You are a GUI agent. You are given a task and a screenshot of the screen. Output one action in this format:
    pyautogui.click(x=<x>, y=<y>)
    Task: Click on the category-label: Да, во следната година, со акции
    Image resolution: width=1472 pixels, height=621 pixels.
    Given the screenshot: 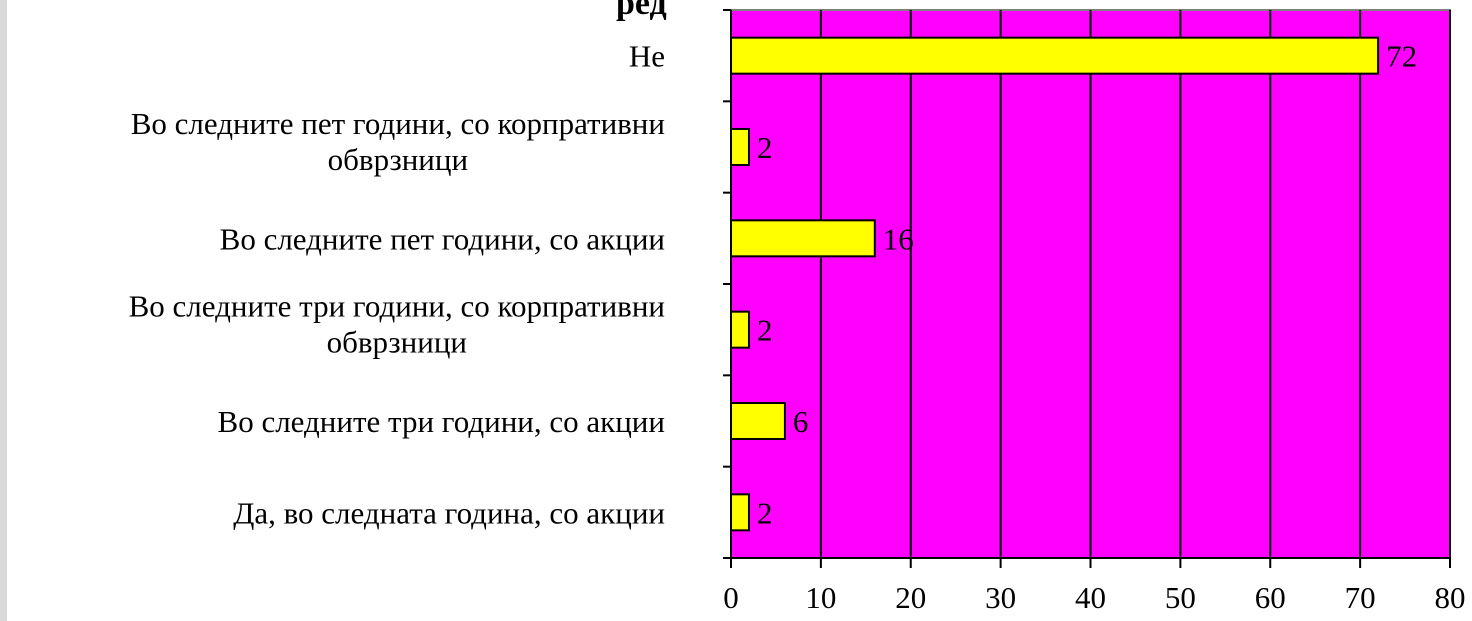 What is the action you would take?
    pyautogui.click(x=449, y=512)
    